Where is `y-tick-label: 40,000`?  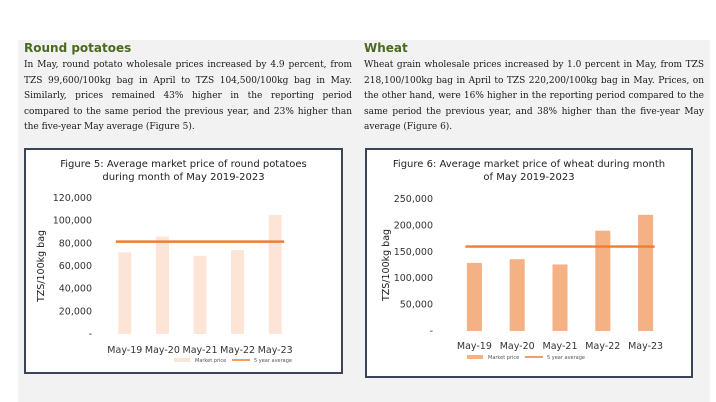 y-tick-label: 40,000 is located at coordinates (75, 289).